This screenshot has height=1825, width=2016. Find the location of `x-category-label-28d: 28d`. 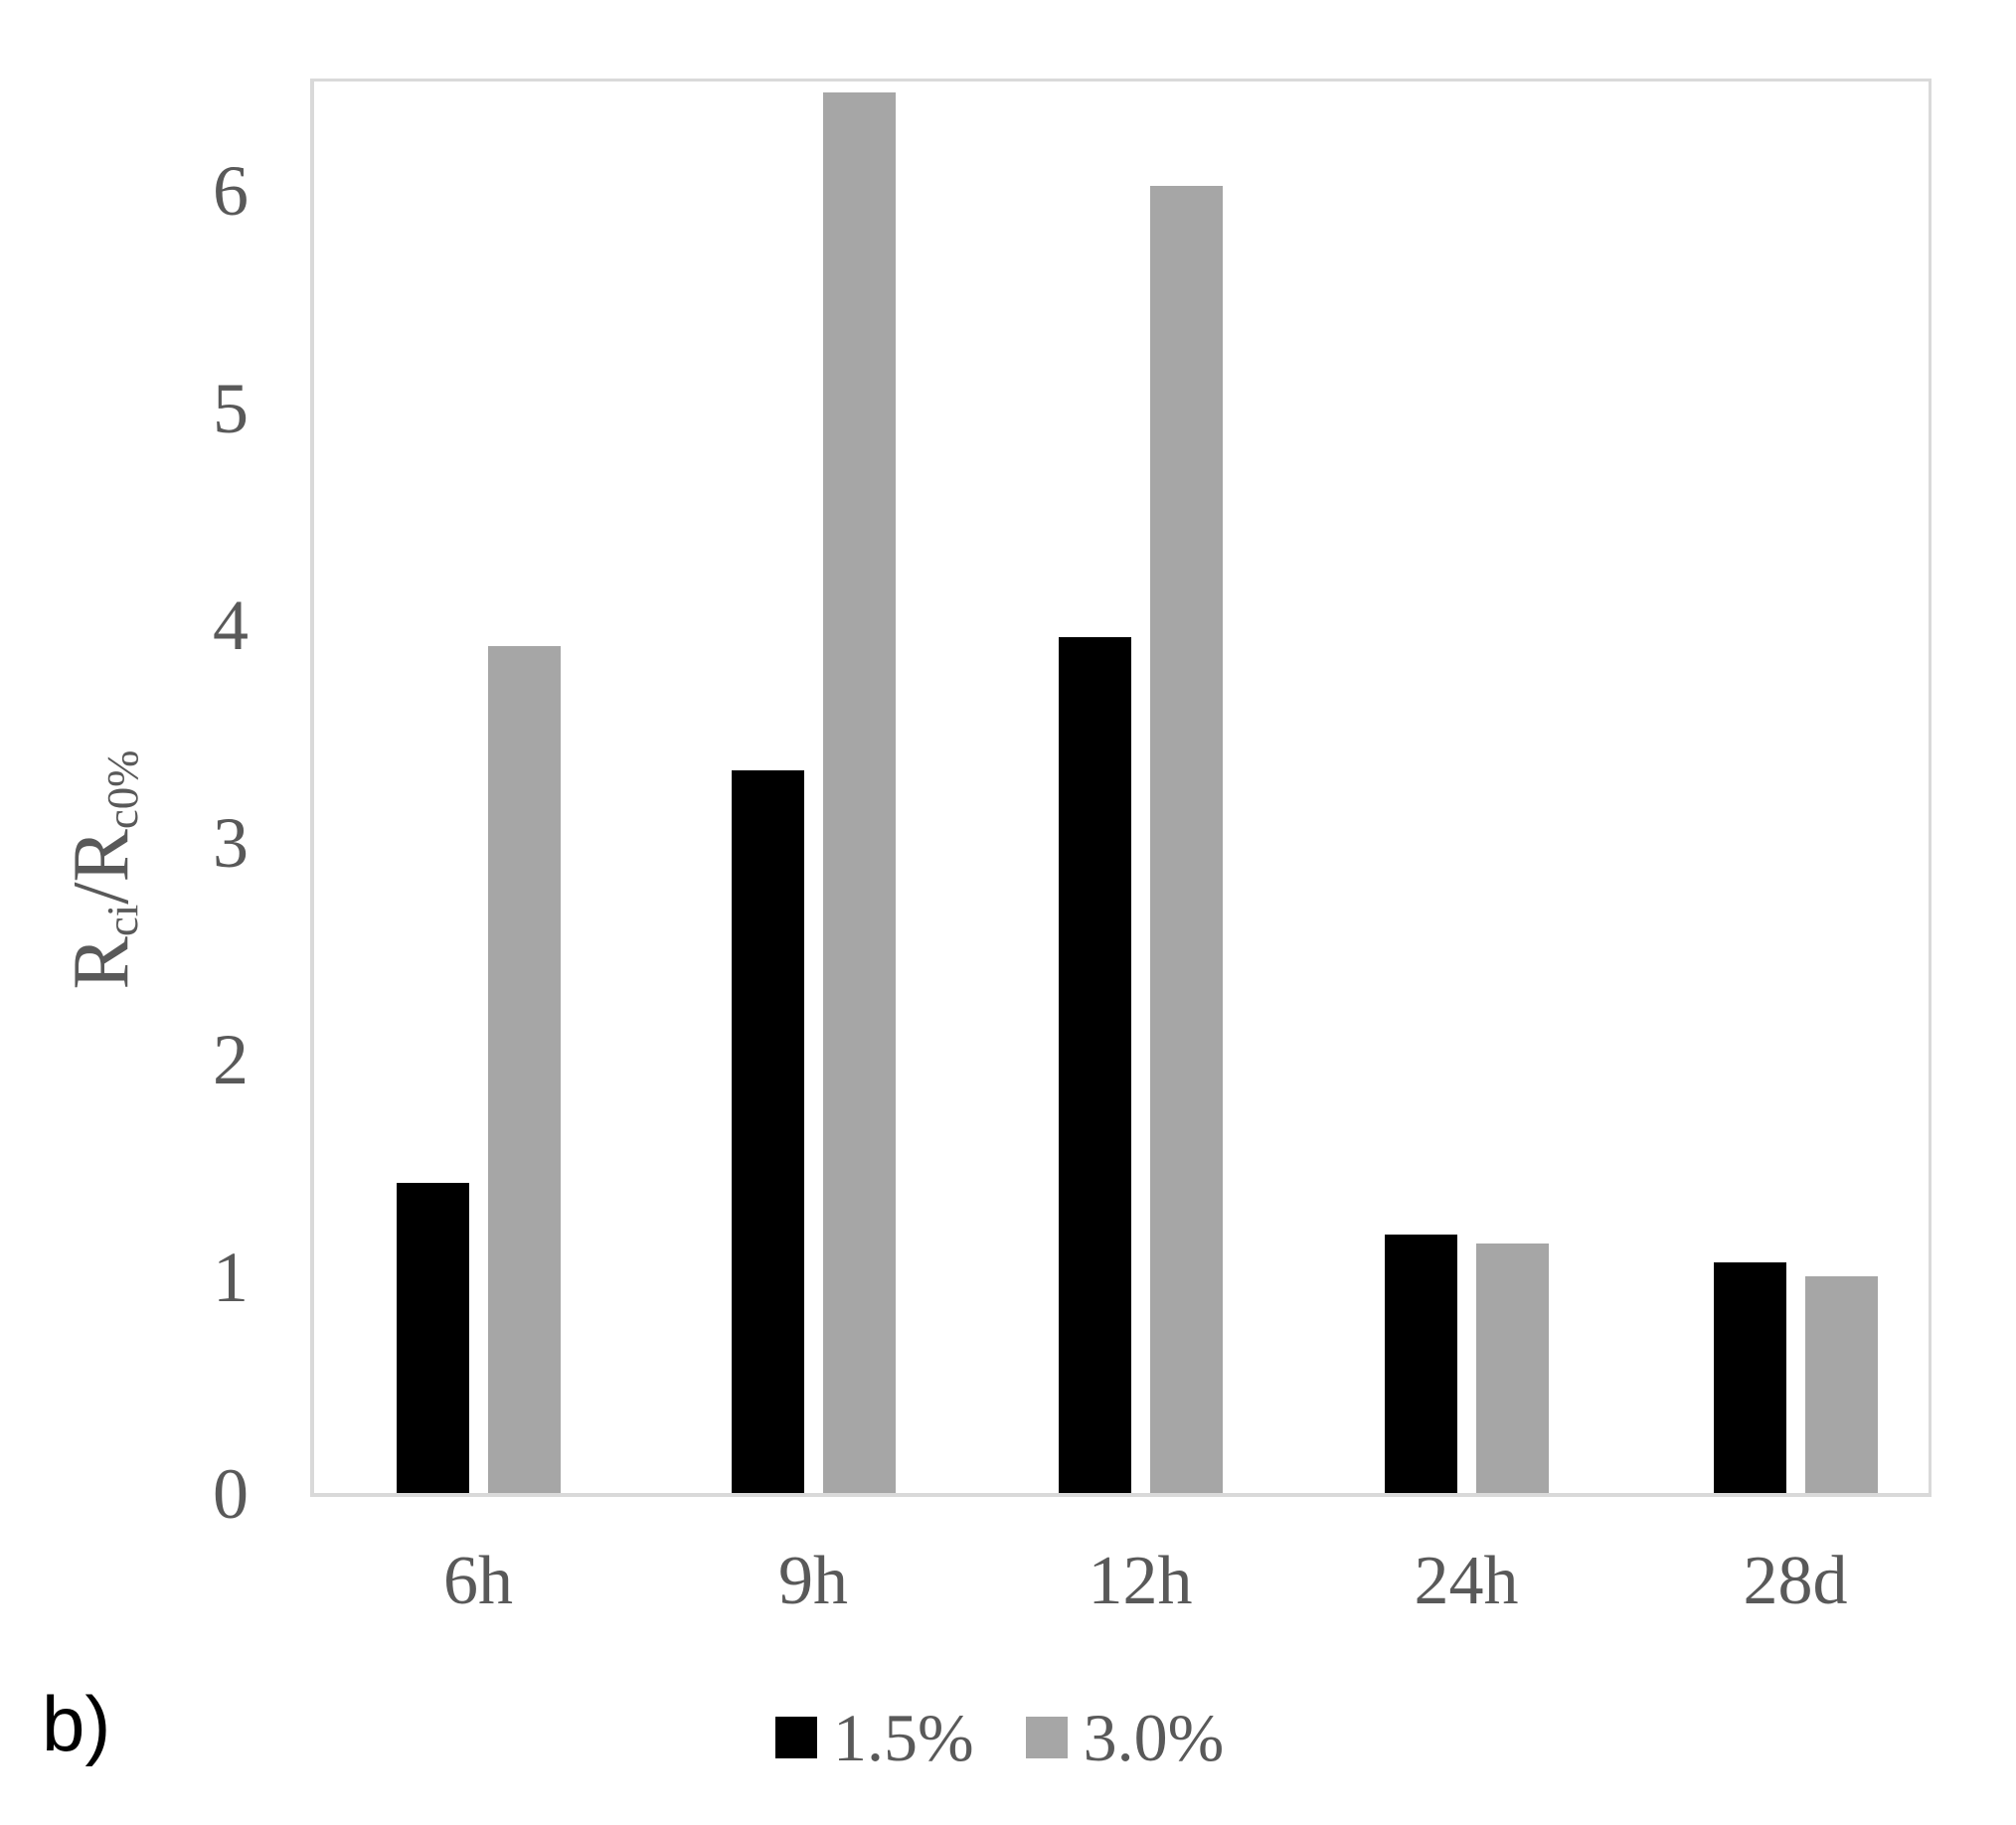

x-category-label-28d: 28d is located at coordinates (1795, 1581).